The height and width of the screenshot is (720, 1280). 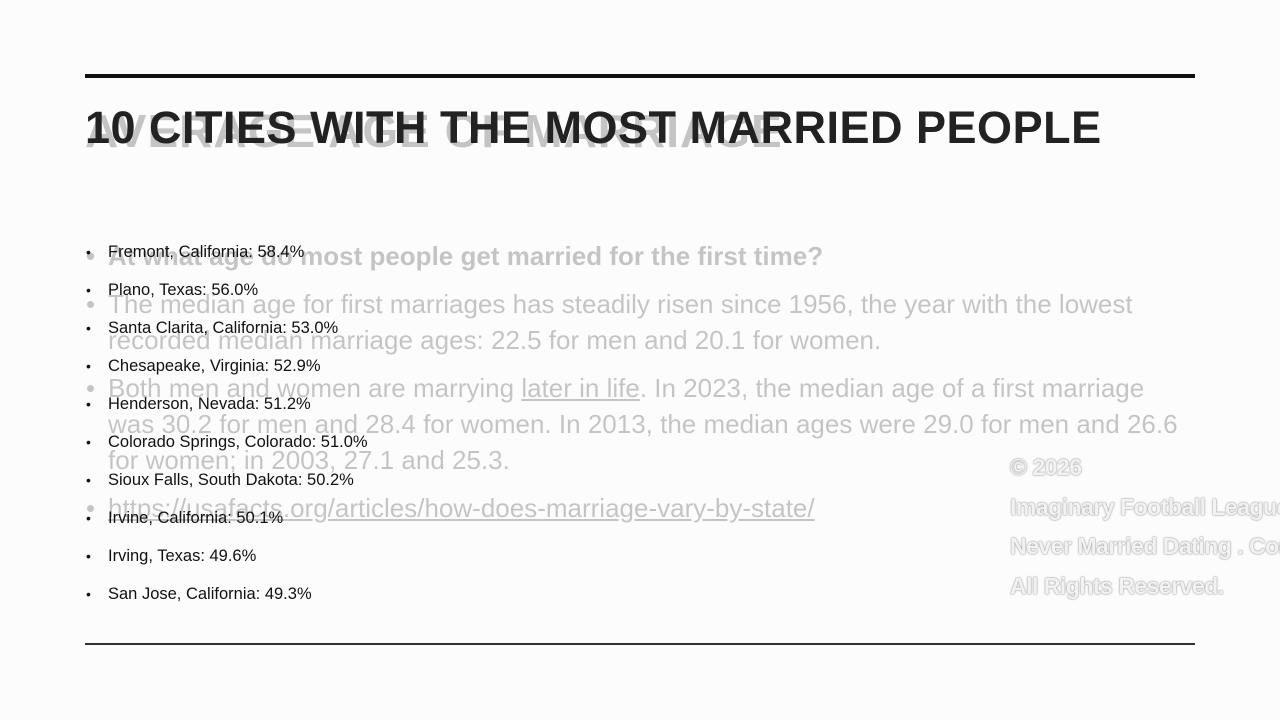 What do you see at coordinates (227, 564) in the screenshot?
I see `city-item: Irving, Texas: 49.6%` at bounding box center [227, 564].